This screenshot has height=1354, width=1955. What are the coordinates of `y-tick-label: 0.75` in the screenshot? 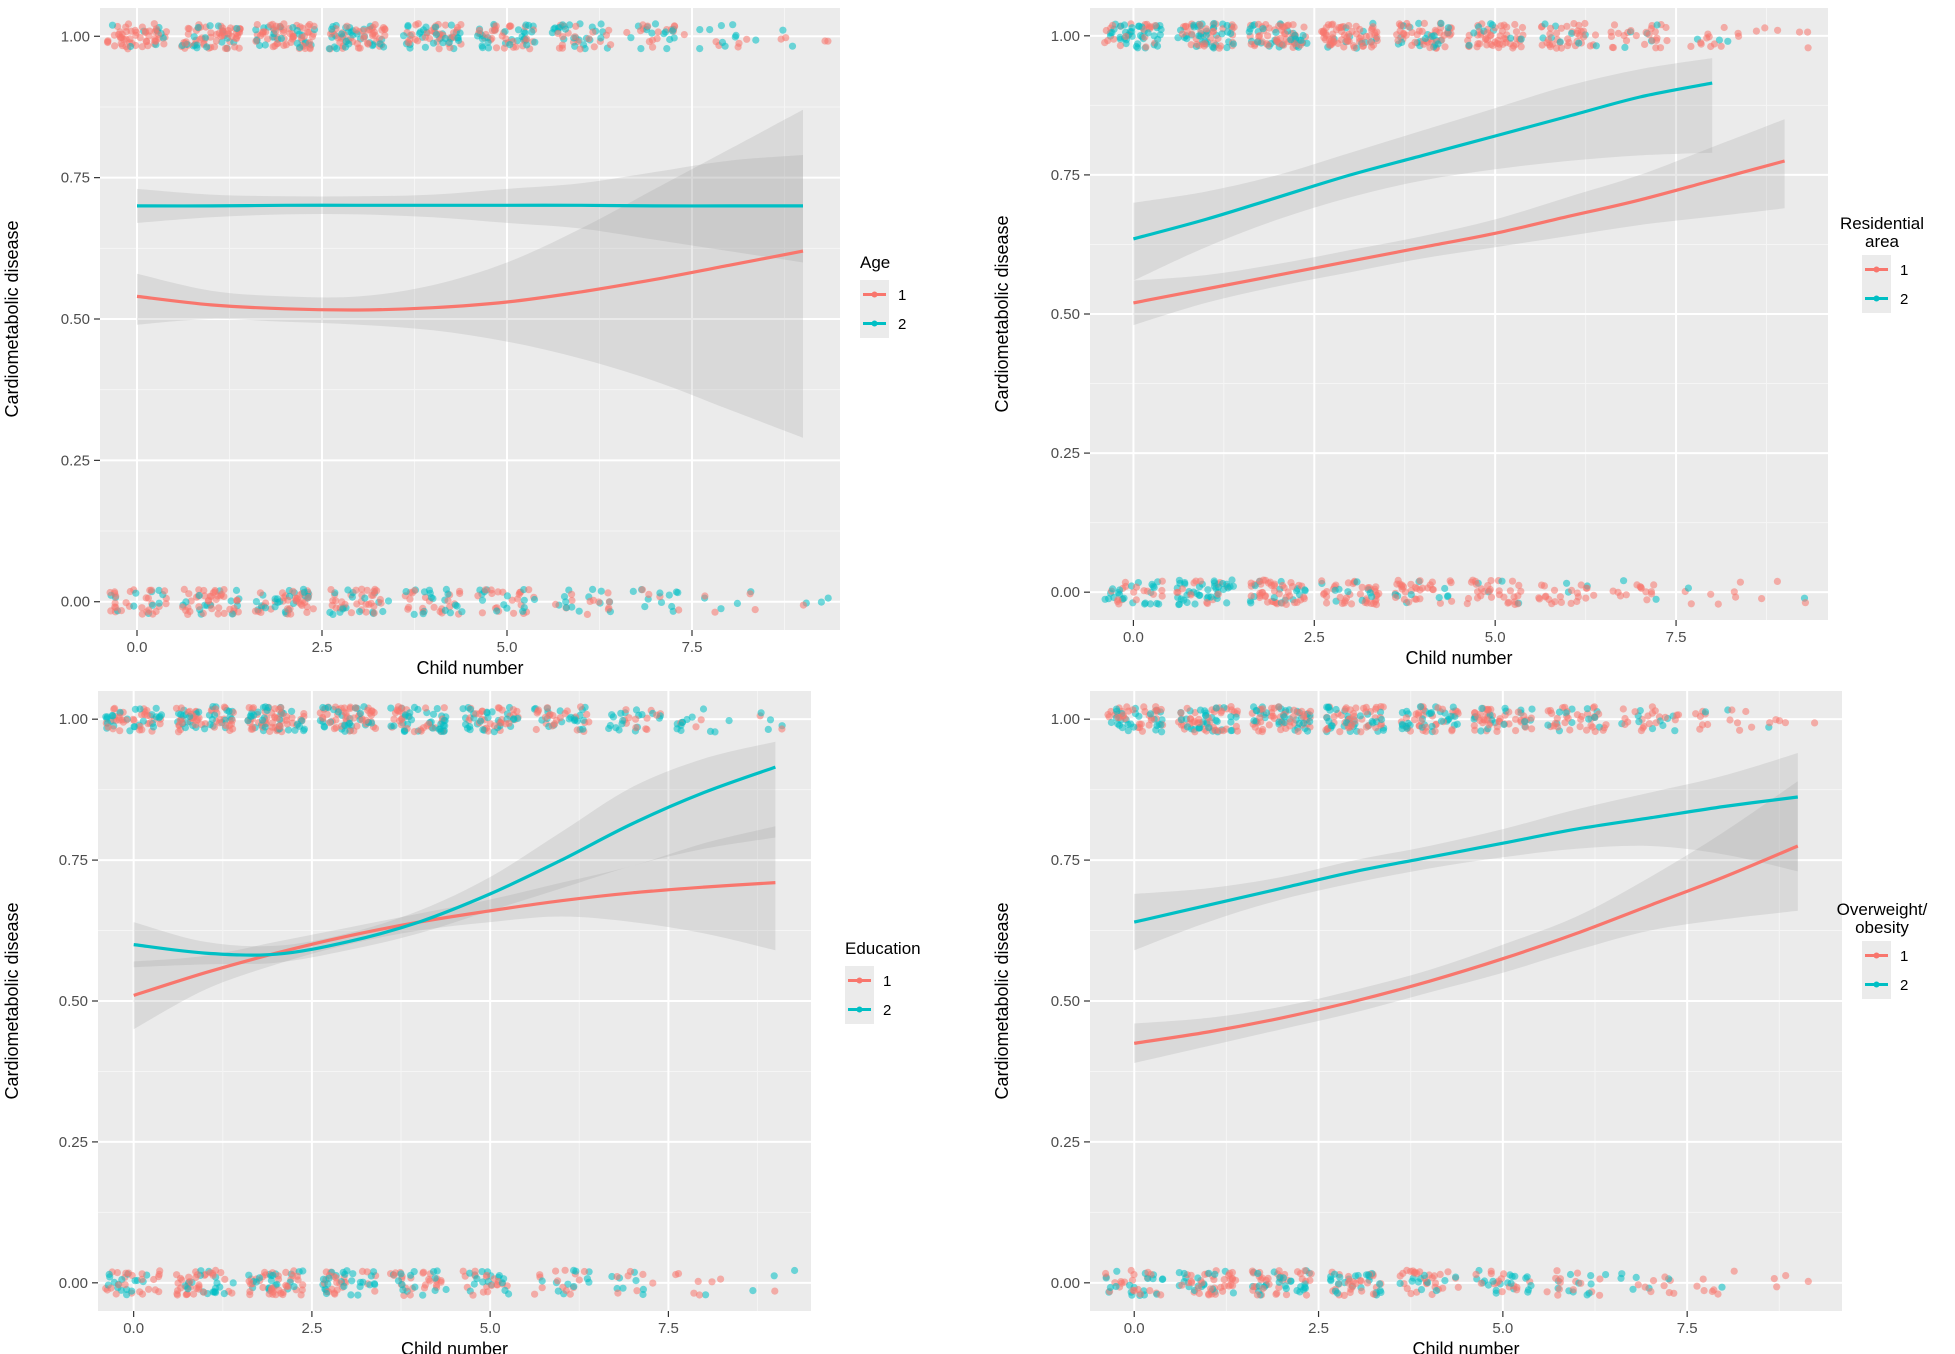 It's located at (75, 178).